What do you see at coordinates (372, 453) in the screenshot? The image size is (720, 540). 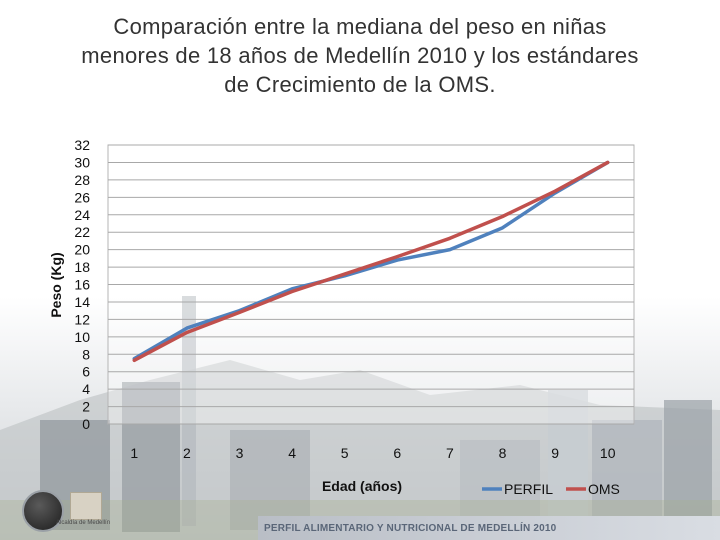 I see `x-axis-ticks: 1 2 3 4 5 6 7 8 9 10` at bounding box center [372, 453].